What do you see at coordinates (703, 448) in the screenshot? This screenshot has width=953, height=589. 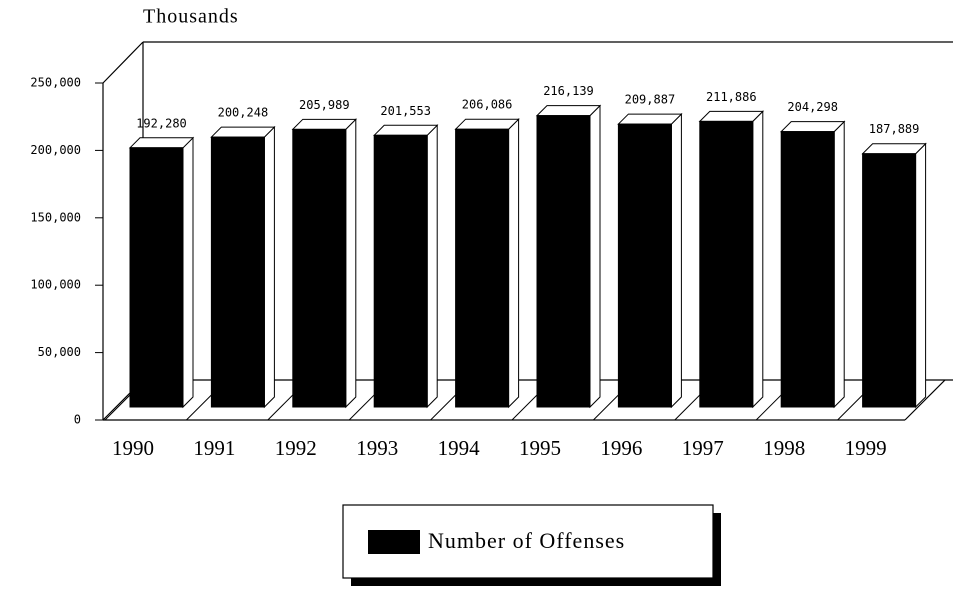 I see `x-tick-label: 1997` at bounding box center [703, 448].